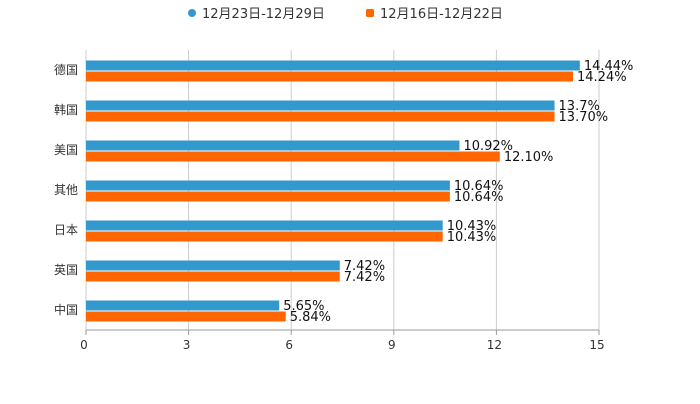 The image size is (700, 404). I want to click on data-label: 14.44%, so click(609, 66).